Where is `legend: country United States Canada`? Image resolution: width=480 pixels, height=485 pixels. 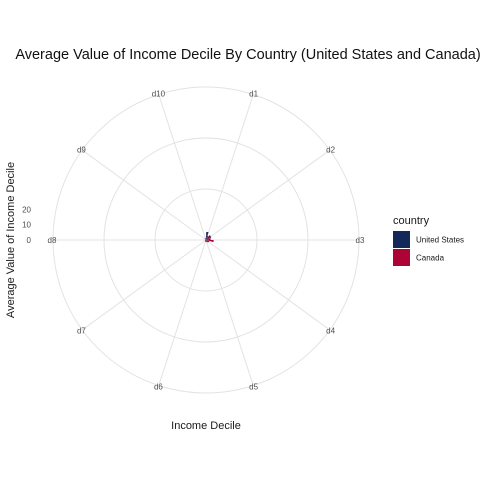
legend: country United States Canada is located at coordinates (428, 240).